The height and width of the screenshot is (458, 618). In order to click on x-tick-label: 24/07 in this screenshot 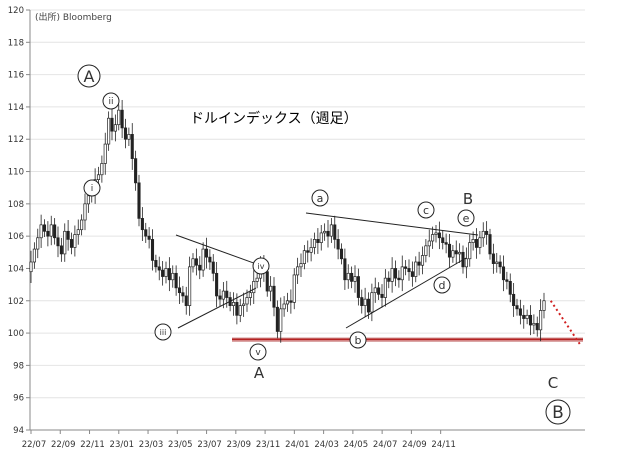, I will do `click(385, 445)`.